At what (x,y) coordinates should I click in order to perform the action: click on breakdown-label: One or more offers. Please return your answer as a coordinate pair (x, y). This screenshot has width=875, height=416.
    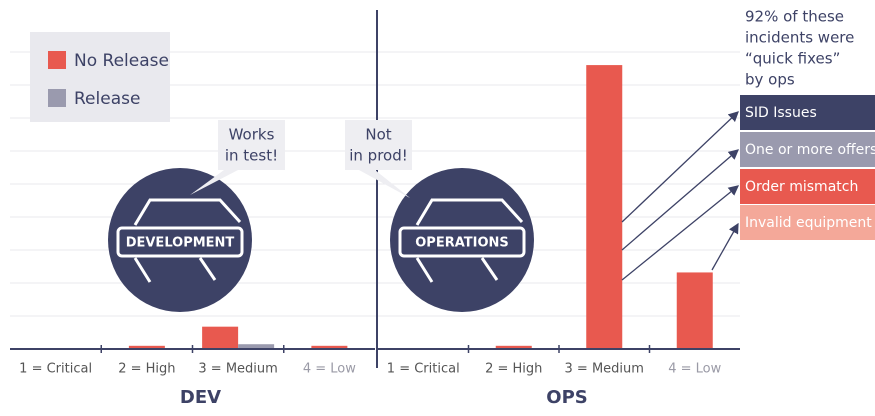
    Looking at the image, I should click on (810, 150).